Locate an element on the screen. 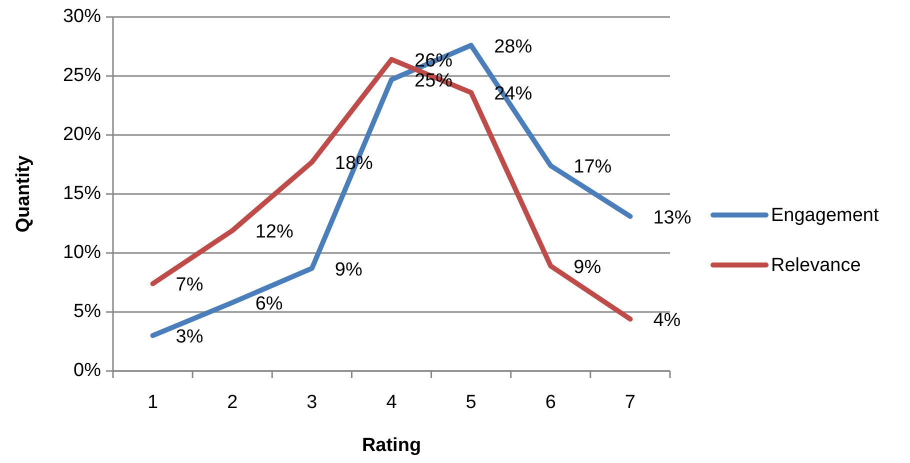 The height and width of the screenshot is (463, 910). data-label: 13% is located at coordinates (672, 217).